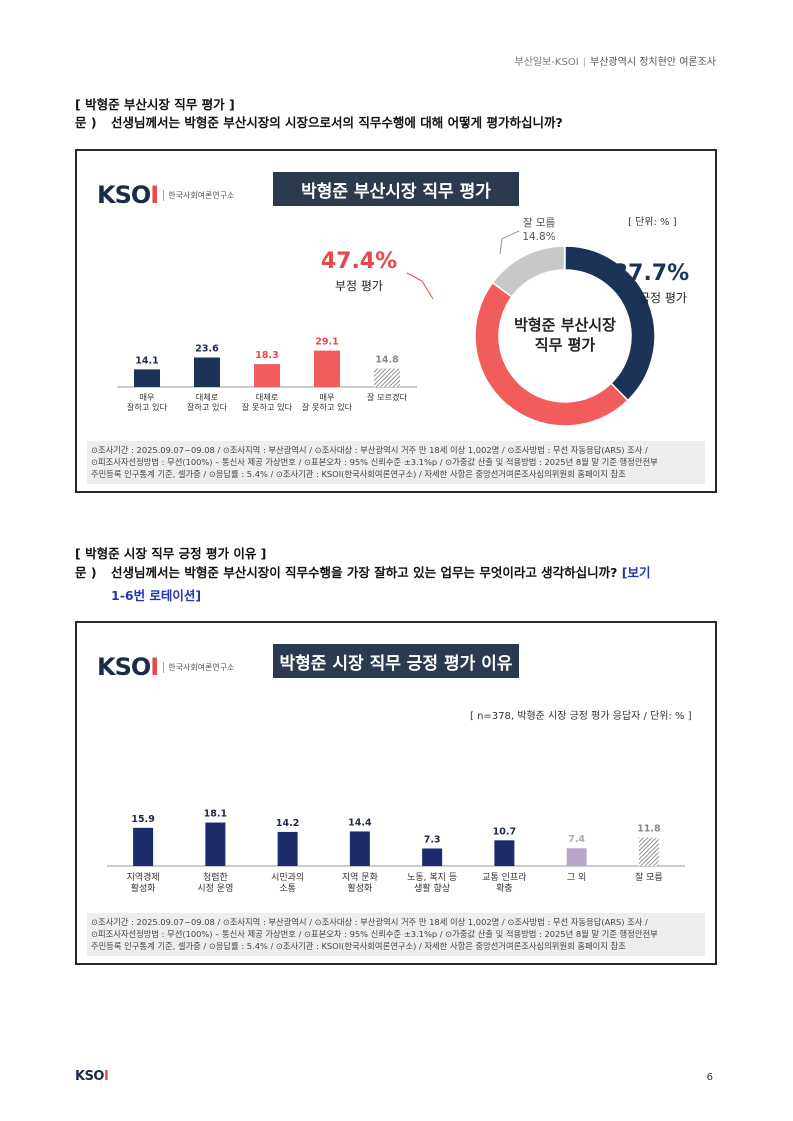  What do you see at coordinates (576, 839) in the screenshot?
I see `bar-value-label: 7.4` at bounding box center [576, 839].